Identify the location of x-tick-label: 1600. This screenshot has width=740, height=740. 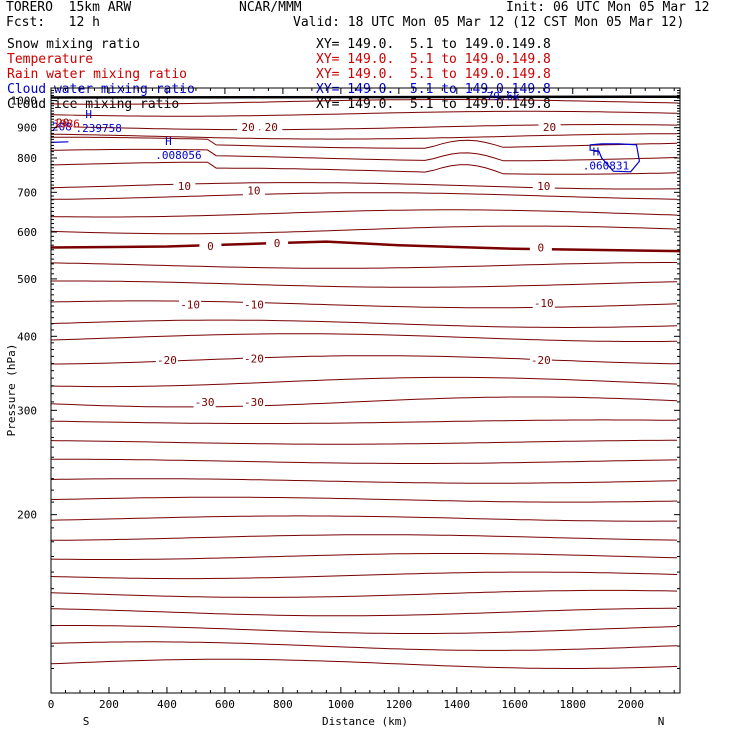
(515, 704).